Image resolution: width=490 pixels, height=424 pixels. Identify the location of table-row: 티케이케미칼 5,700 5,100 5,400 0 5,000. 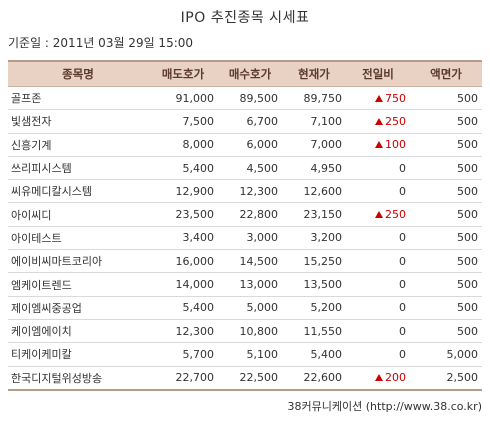
(245, 354).